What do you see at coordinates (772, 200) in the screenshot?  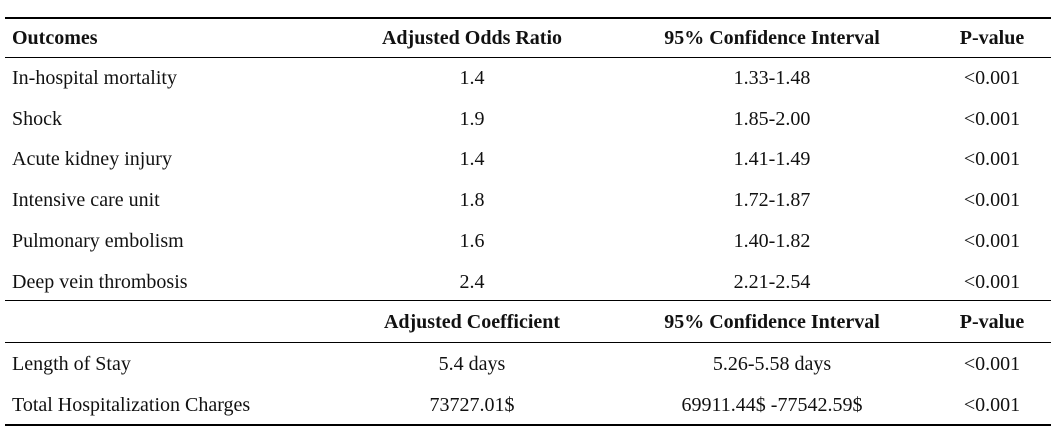 I see `table-cell: 1.72-1.87` at bounding box center [772, 200].